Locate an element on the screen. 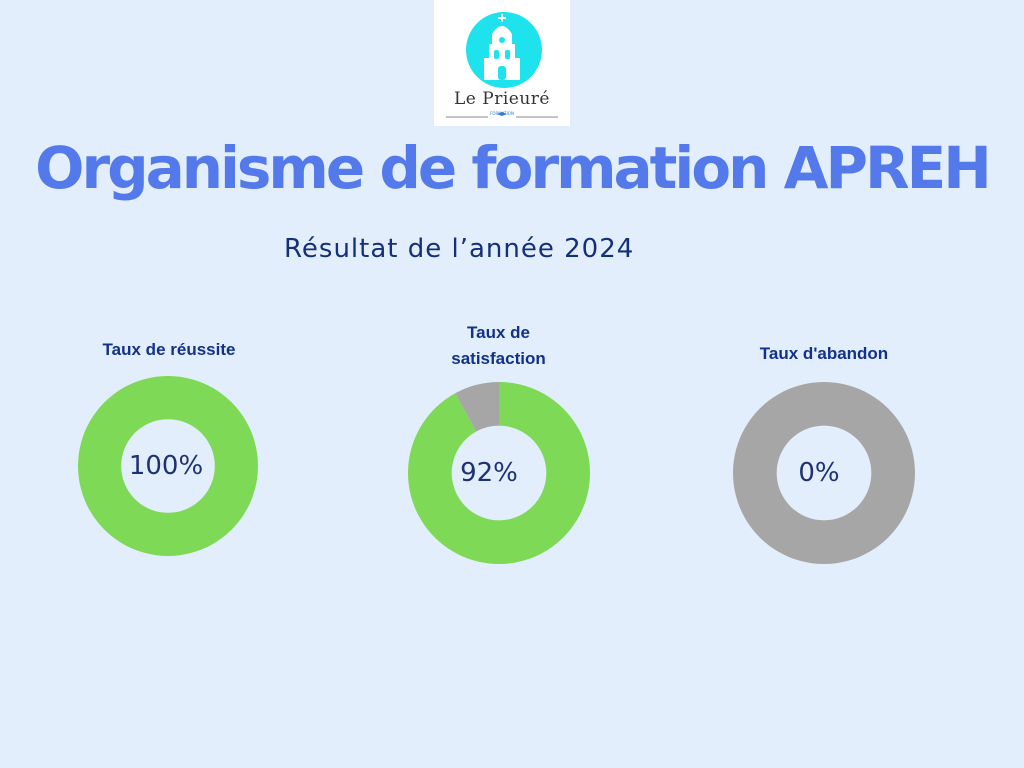 This screenshot has width=1024, height=768. page-subtitle: Résultat de l’année 2024 is located at coordinates (459, 249).